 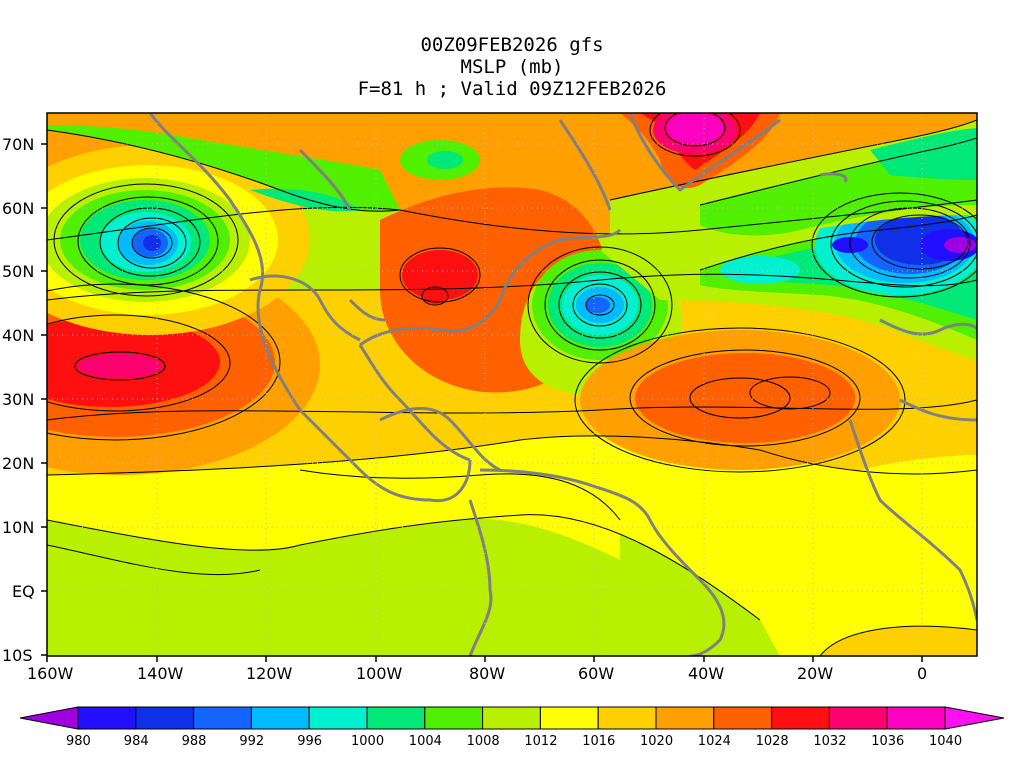 What do you see at coordinates (49, 718) in the screenshot?
I see `colorbar-arrow-low` at bounding box center [49, 718].